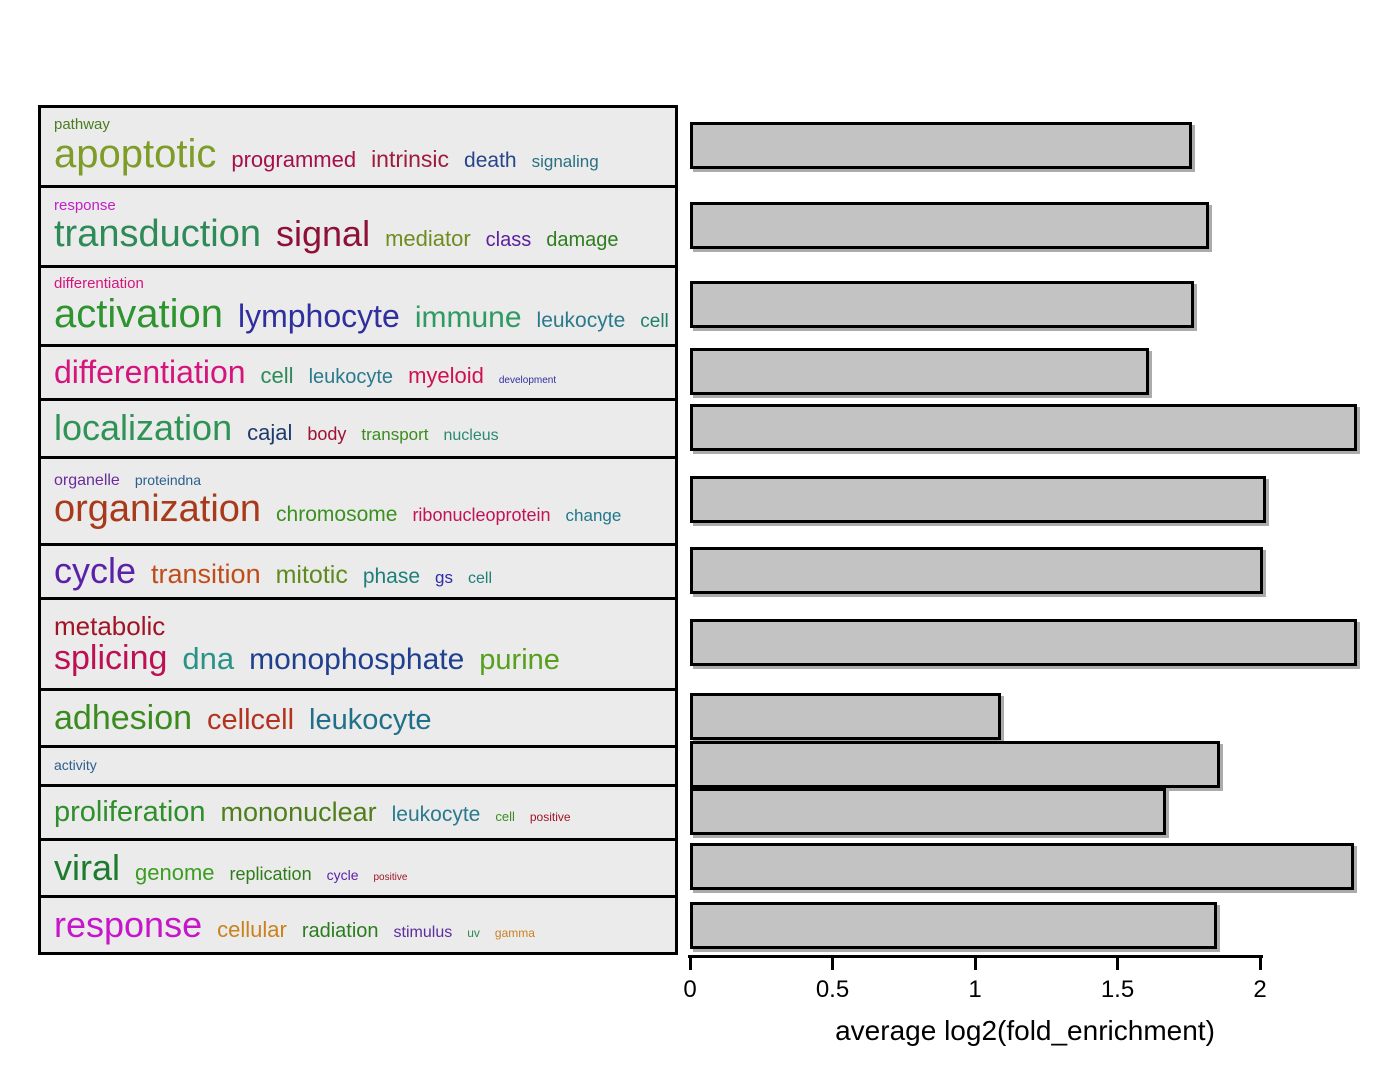  Describe the element at coordinates (364, 765) in the screenshot. I see `wordcloud-line: activity` at that location.